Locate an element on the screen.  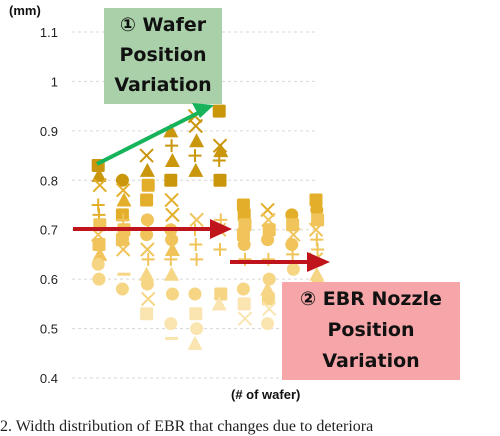
annotation-box-ebr-nozzle is located at coordinates (371, 331).